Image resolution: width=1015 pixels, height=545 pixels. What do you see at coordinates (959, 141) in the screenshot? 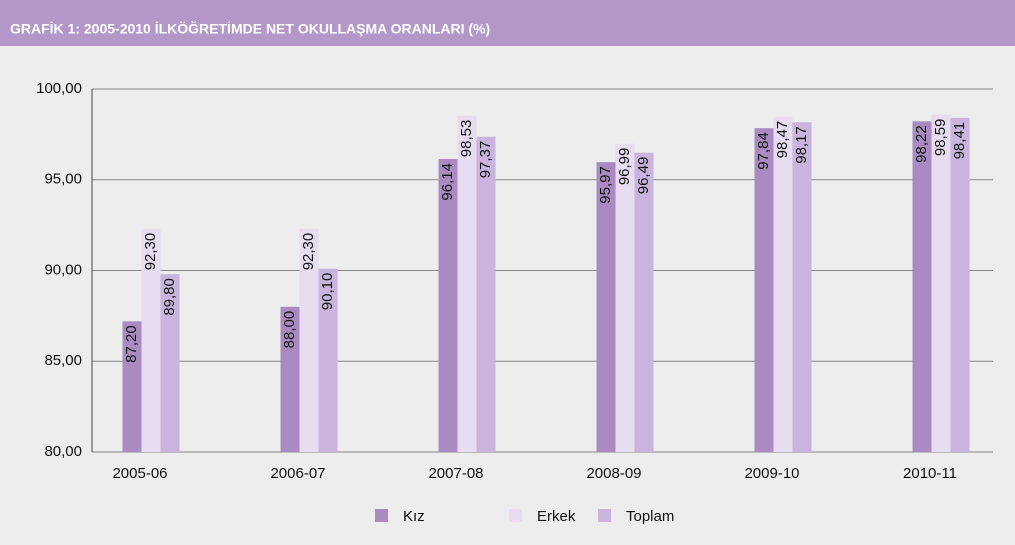
I see `value-label: 98,41` at bounding box center [959, 141].